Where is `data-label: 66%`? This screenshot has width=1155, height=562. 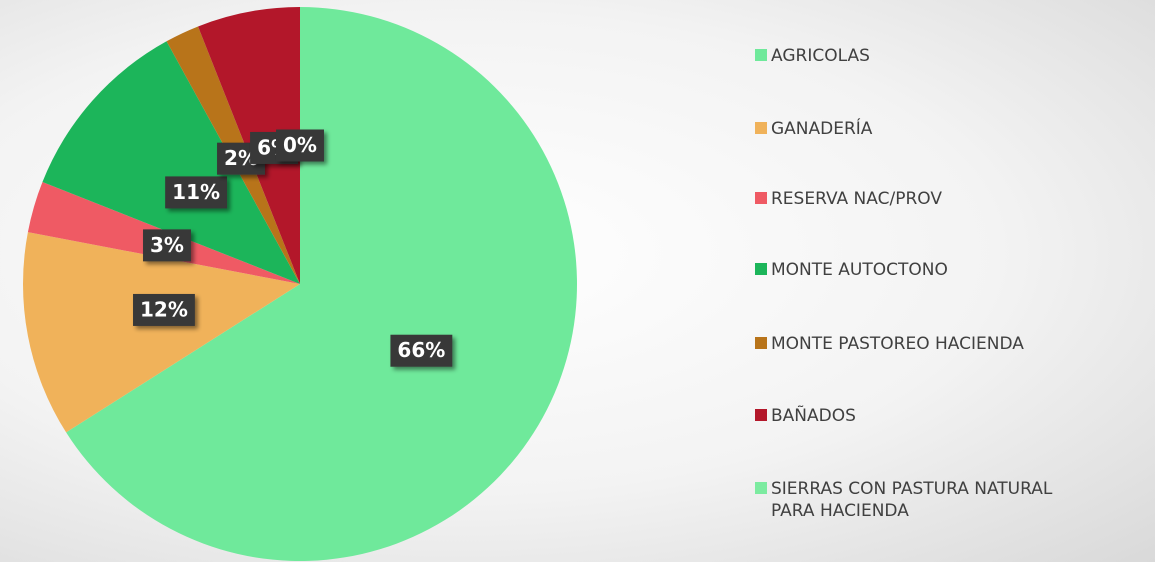
data-label: 66% is located at coordinates (421, 350).